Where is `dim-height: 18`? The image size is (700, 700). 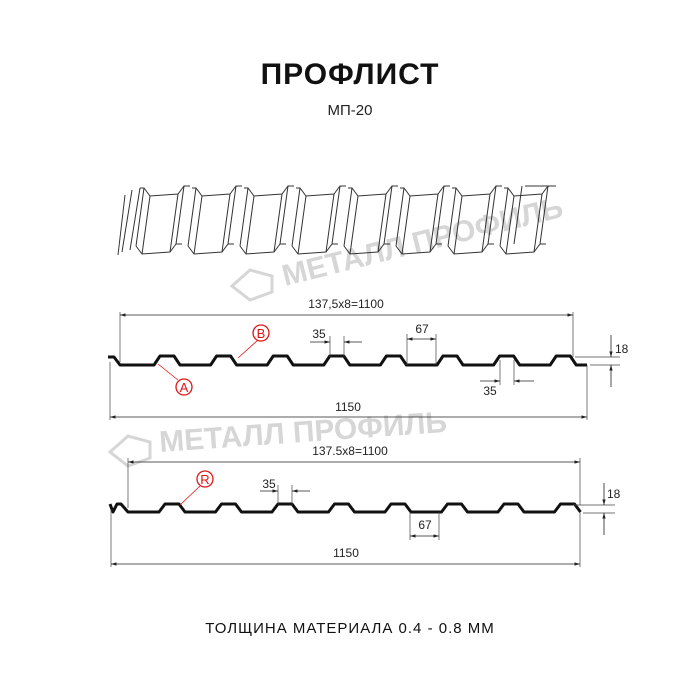 dim-height: 18 is located at coordinates (622, 349).